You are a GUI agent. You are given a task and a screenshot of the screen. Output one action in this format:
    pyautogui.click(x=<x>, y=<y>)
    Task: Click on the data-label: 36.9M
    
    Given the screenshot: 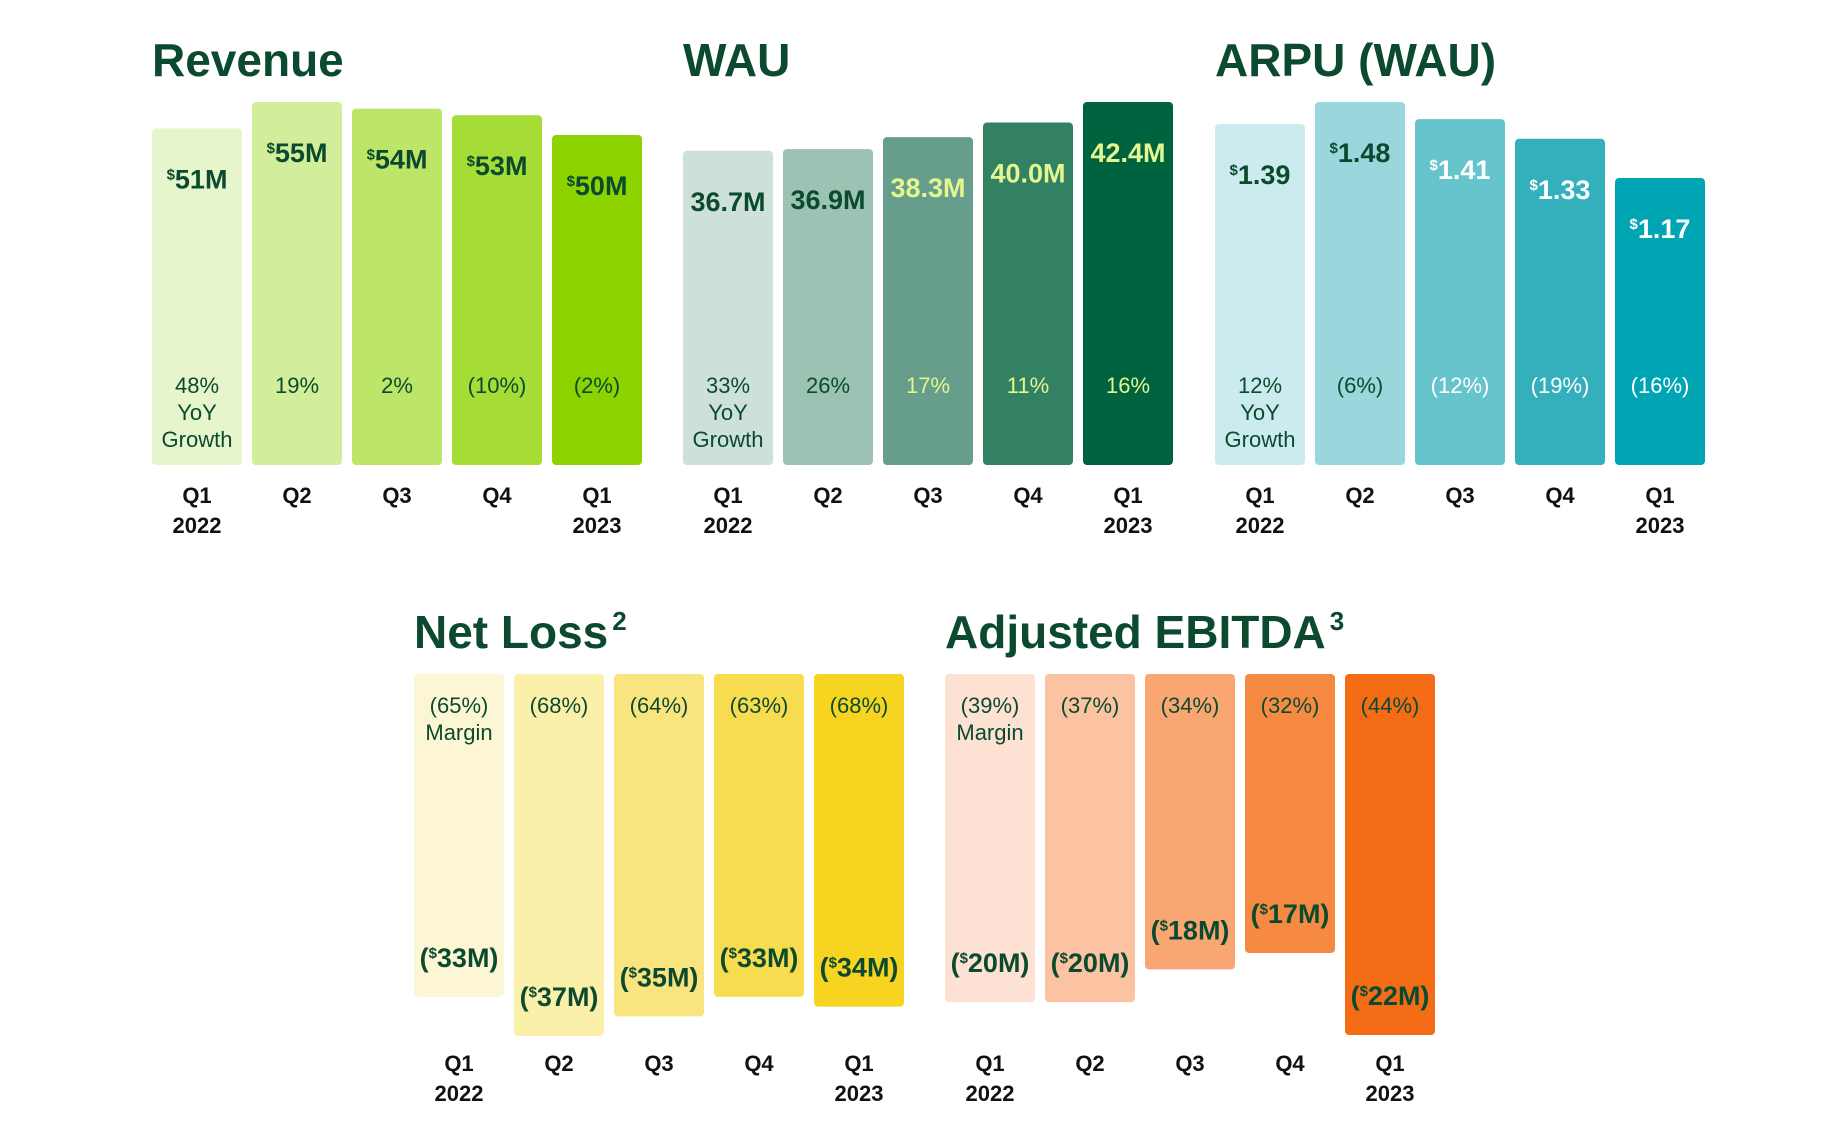 What is the action you would take?
    pyautogui.click(x=827, y=200)
    